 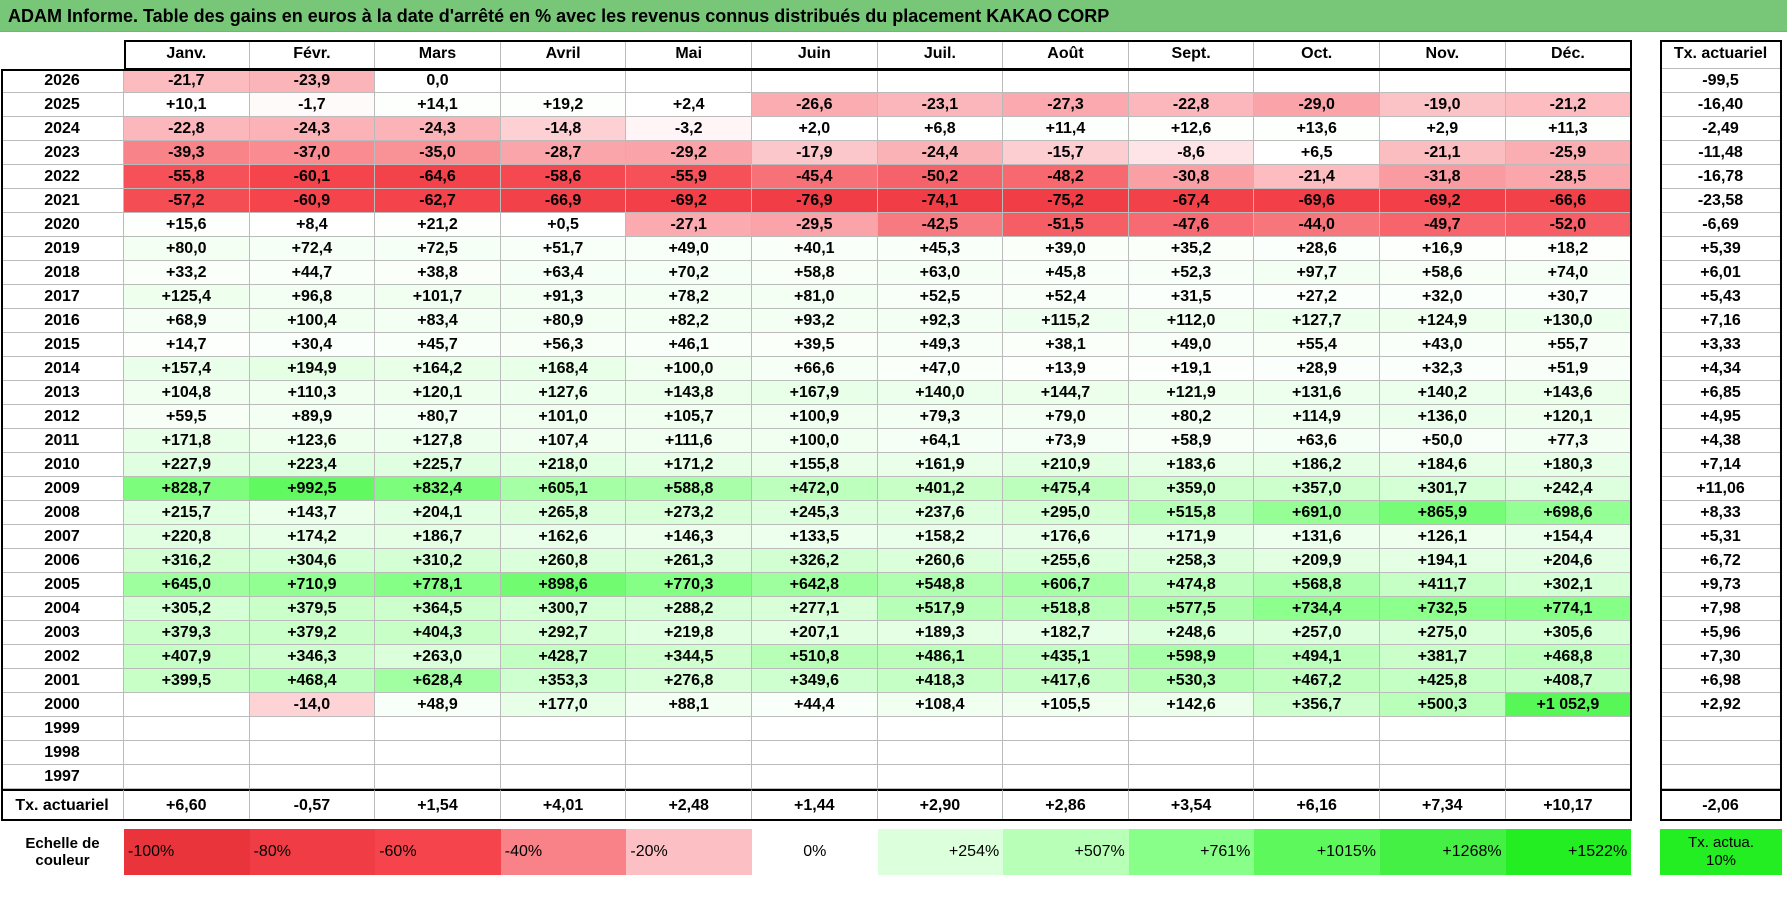 I want to click on gain-cell: +265,8, so click(x=563, y=513).